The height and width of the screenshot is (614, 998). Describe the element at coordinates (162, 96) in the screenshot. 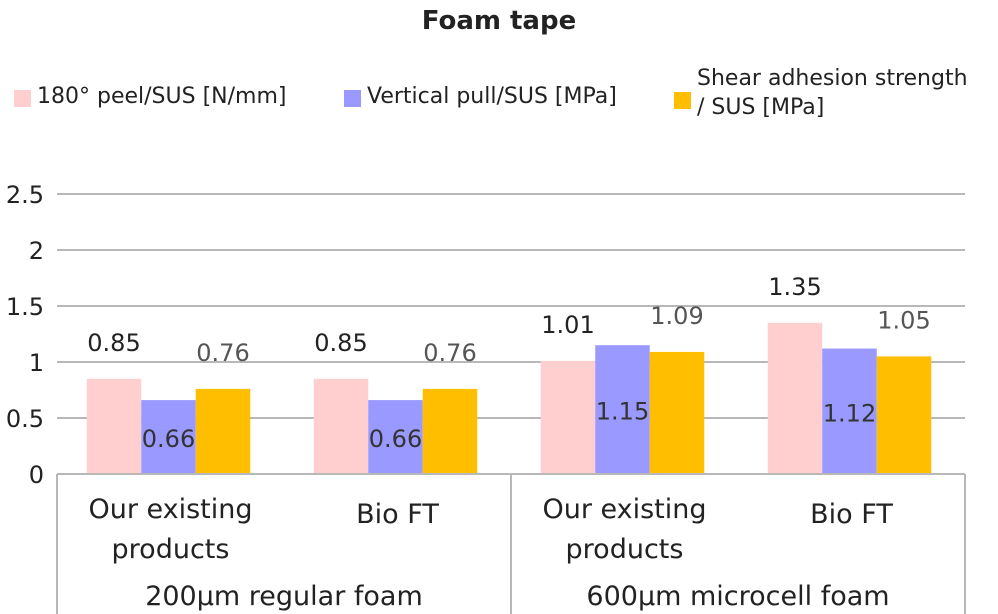

I see `legend-label-peel: 180° peel/SUS [N/mm]` at that location.